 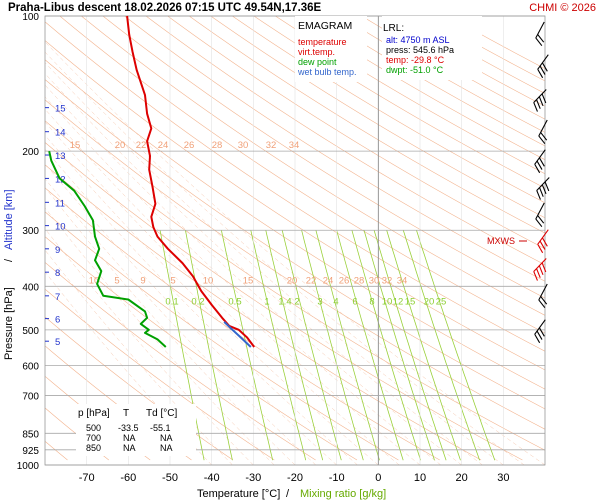 I want to click on altitude-tick-label: 9, so click(x=57, y=250).